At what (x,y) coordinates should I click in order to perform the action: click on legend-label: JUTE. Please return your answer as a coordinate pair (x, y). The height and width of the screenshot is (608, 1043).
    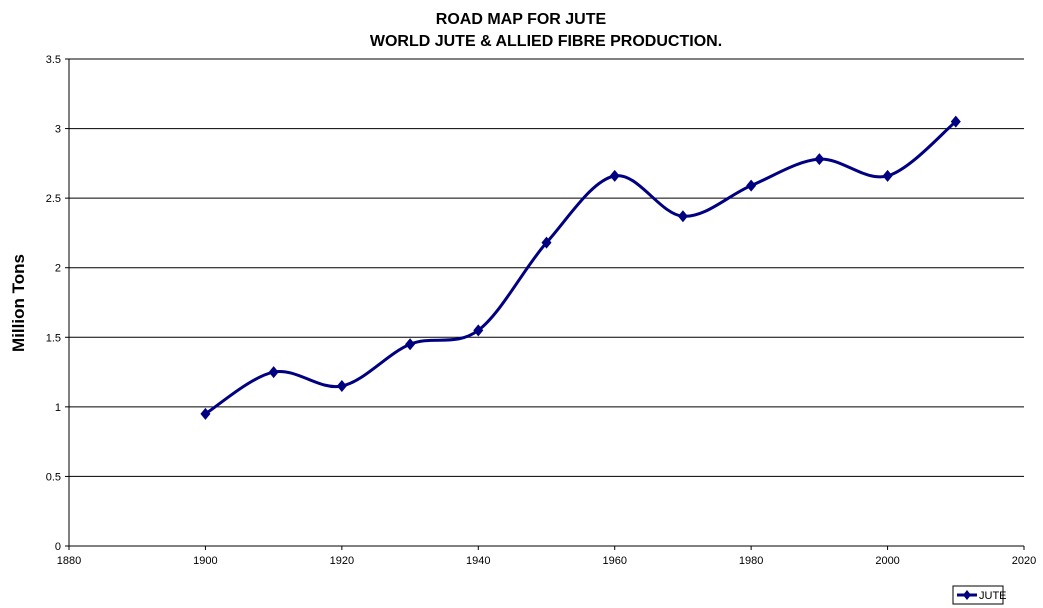
    Looking at the image, I should click on (993, 596).